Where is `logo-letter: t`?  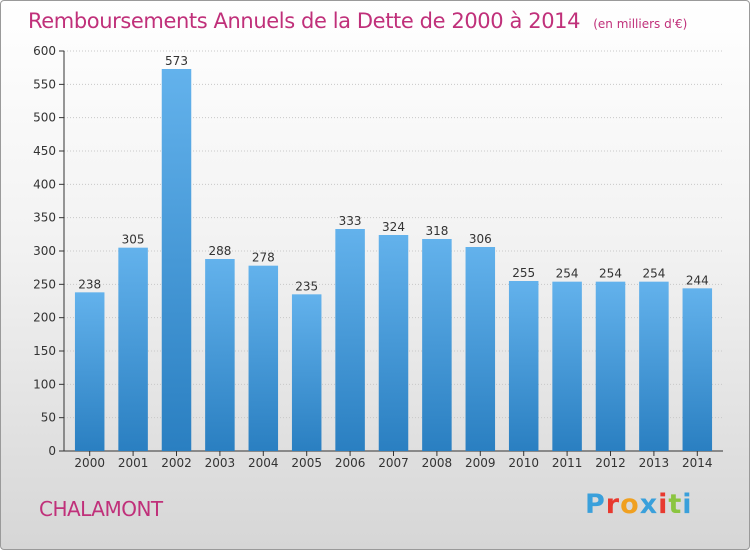
logo-letter: t is located at coordinates (675, 504).